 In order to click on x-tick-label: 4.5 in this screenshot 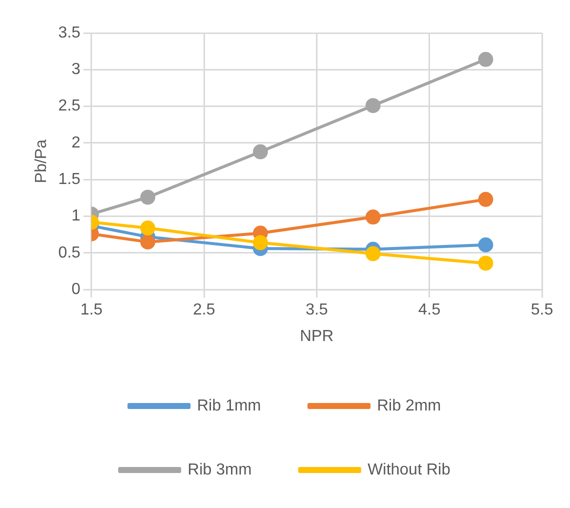, I will do `click(429, 310)`.